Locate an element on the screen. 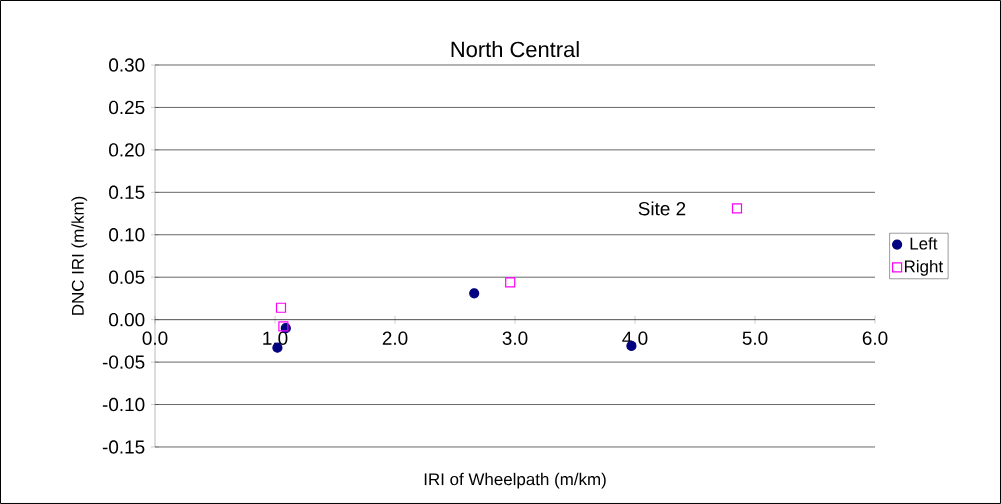 This screenshot has width=1001, height=504. x-tick-label: 1.0 is located at coordinates (275, 338).